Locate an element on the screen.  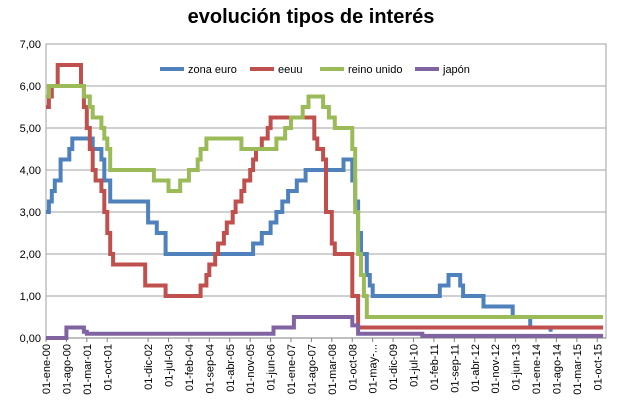
x-tick-label: 01-abr-05 is located at coordinates (231, 368).